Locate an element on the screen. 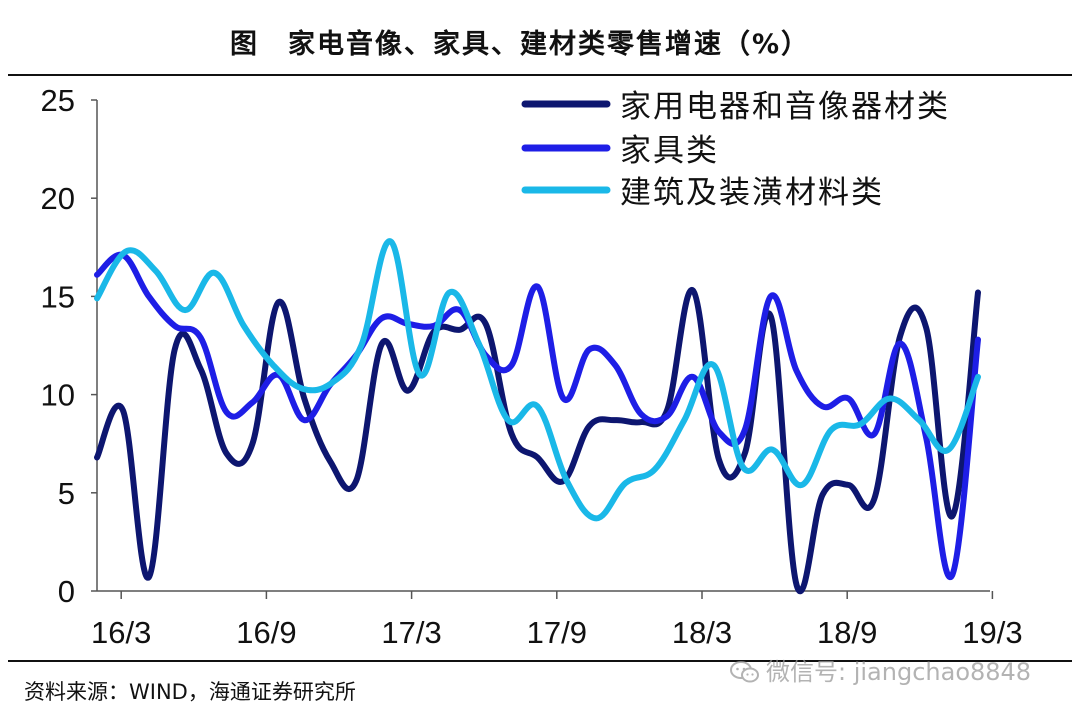 The image size is (1080, 722). legend-label-3: 建筑及装潢材料类 is located at coordinates (752, 193).